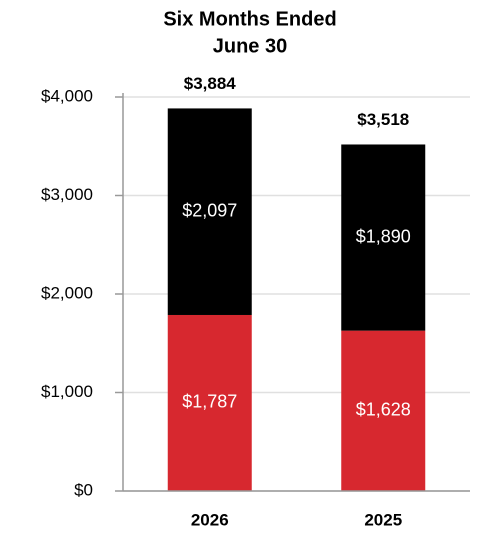 The height and width of the screenshot is (540, 500). I want to click on x-tick-label: 2026, so click(210, 519).